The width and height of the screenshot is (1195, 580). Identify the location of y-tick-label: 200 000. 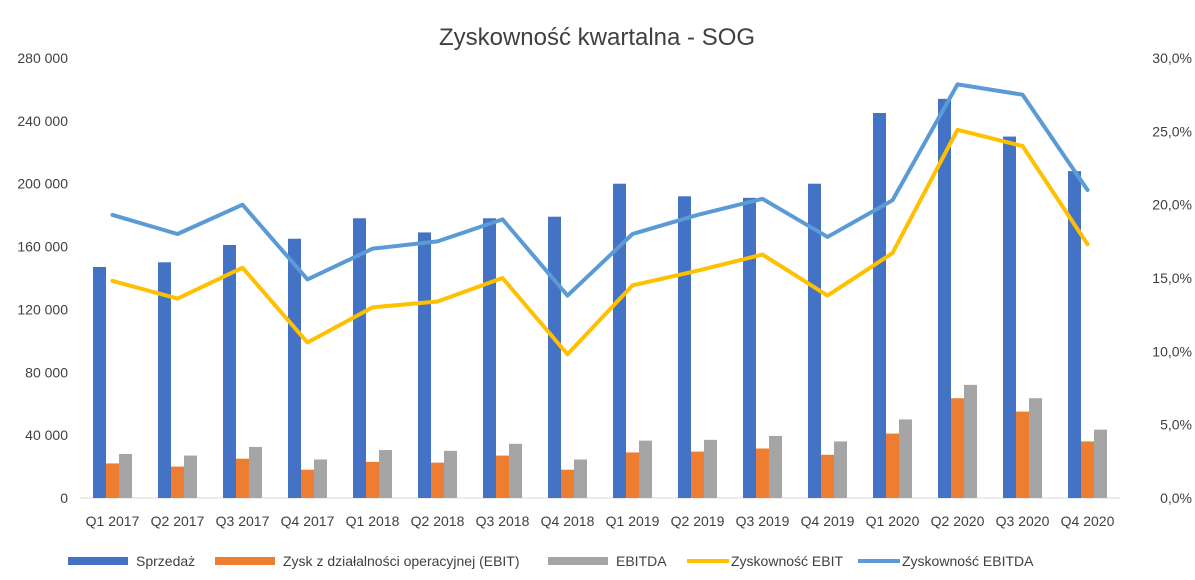
(42, 184).